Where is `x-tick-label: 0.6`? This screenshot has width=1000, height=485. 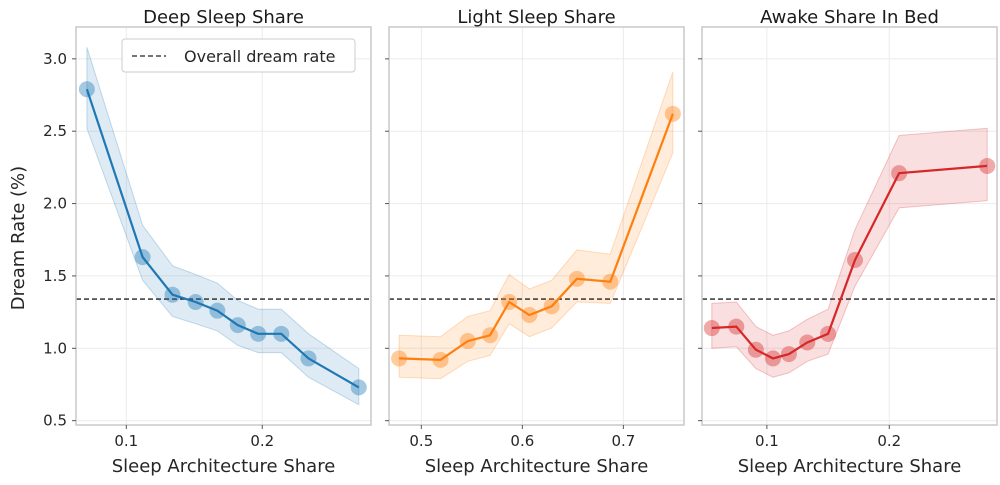
x-tick-label: 0.6 is located at coordinates (522, 441).